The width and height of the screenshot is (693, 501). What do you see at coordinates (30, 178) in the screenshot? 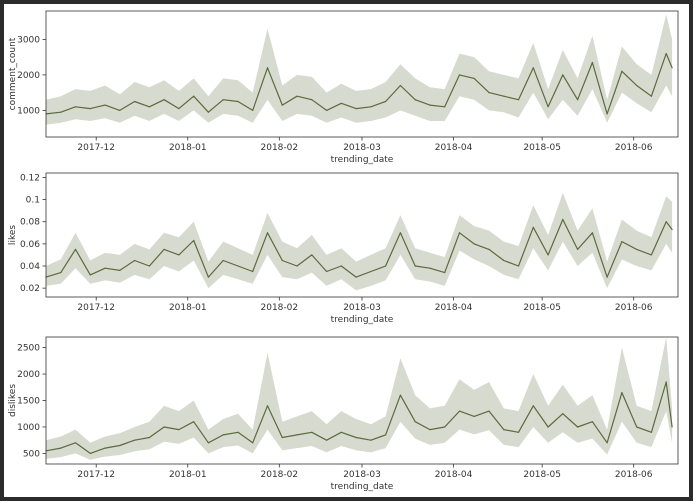
I see `y-tick-label: 0.12` at bounding box center [30, 178].